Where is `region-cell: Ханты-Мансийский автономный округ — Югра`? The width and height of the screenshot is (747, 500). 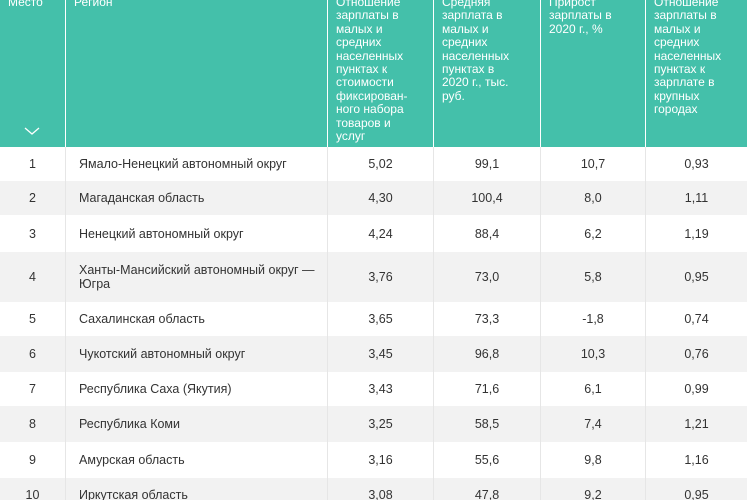
region-cell: Ханты-Мансийский автономный округ — Югра is located at coordinates (197, 277).